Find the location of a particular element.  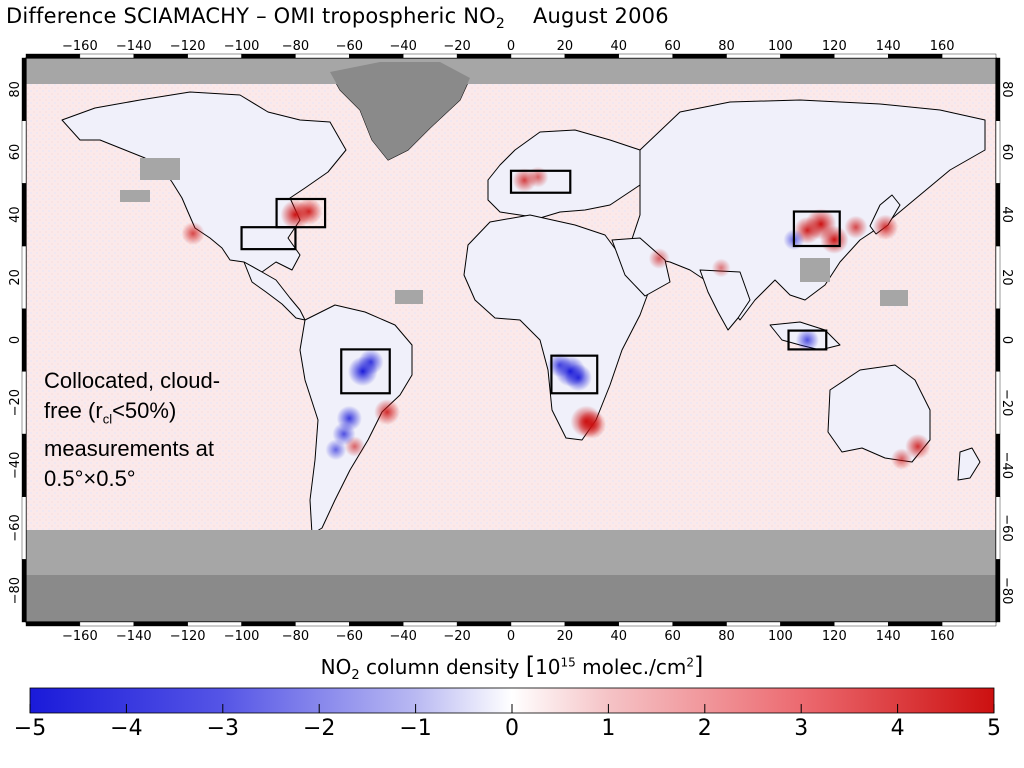

annotation-line-2-post: <50%) is located at coordinates (144, 410).